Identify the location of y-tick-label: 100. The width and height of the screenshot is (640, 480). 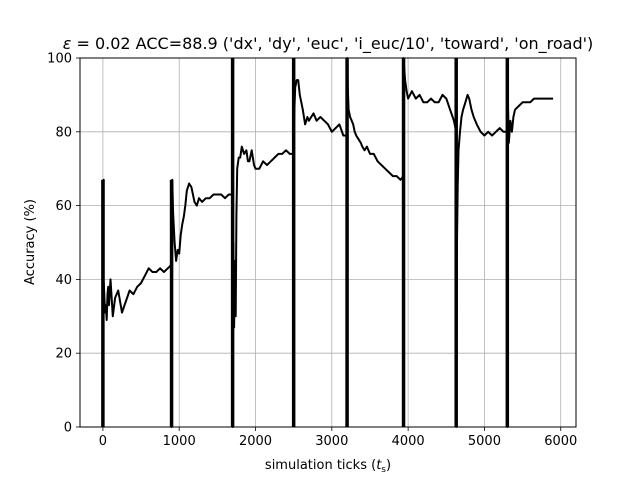
(59, 59).